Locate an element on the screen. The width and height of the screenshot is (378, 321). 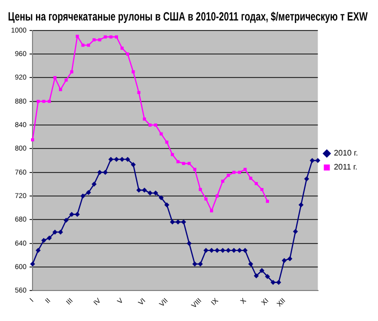
legend-label: 2010 г. is located at coordinates (346, 153).